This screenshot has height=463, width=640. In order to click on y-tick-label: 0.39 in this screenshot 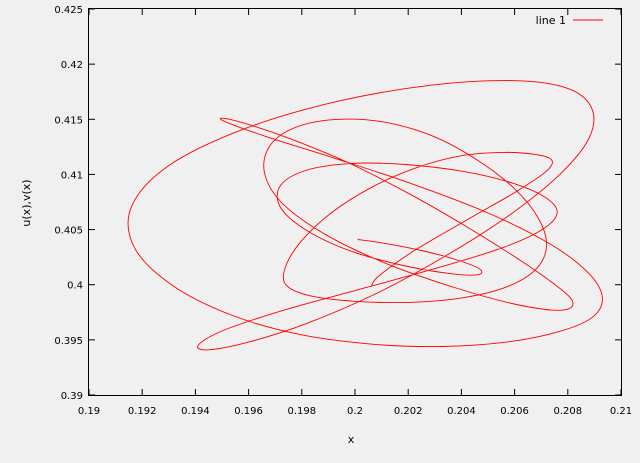, I will do `click(72, 396)`.